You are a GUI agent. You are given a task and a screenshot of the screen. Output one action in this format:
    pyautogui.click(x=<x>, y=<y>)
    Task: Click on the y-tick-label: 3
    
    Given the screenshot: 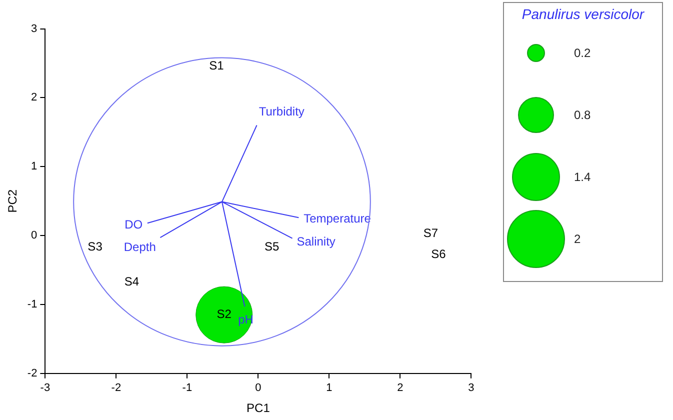 What is the action you would take?
    pyautogui.click(x=34, y=28)
    